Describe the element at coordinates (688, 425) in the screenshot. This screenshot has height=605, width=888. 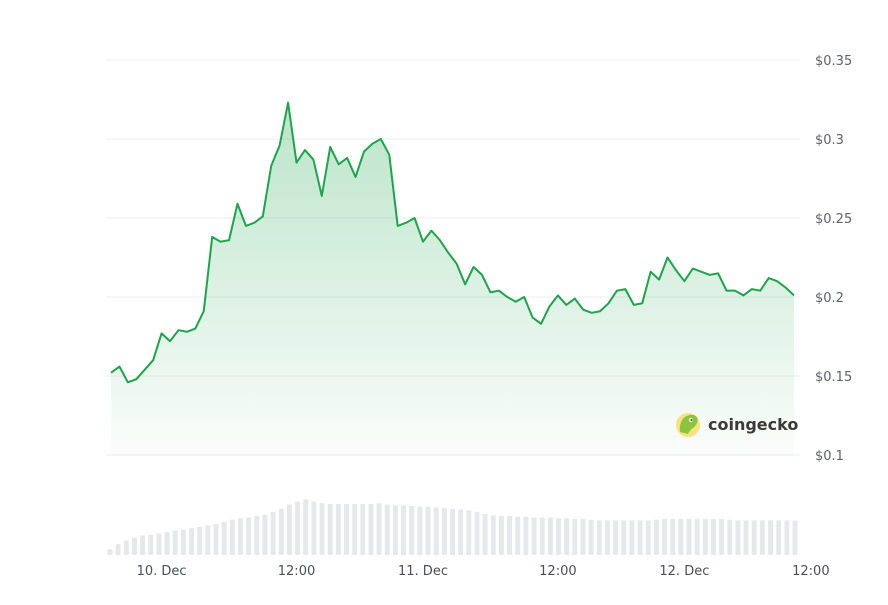
I see `gecko-logo-icon` at that location.